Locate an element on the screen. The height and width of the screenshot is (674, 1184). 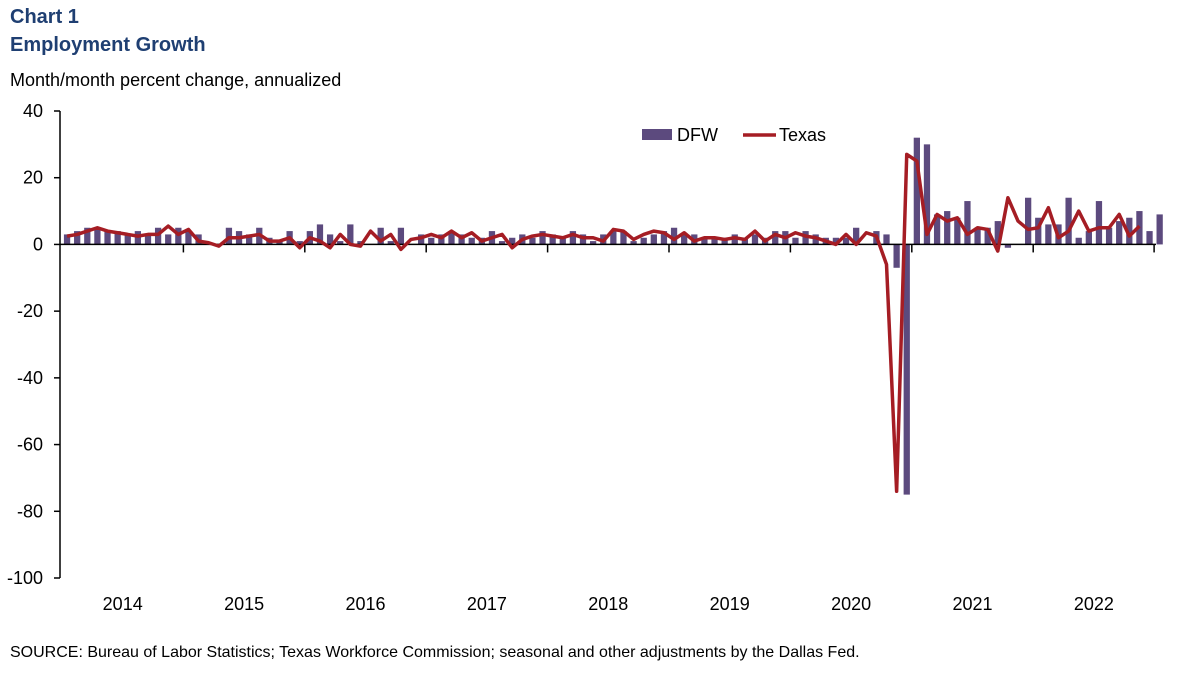
chart-number: Chart 1 is located at coordinates (44, 17).